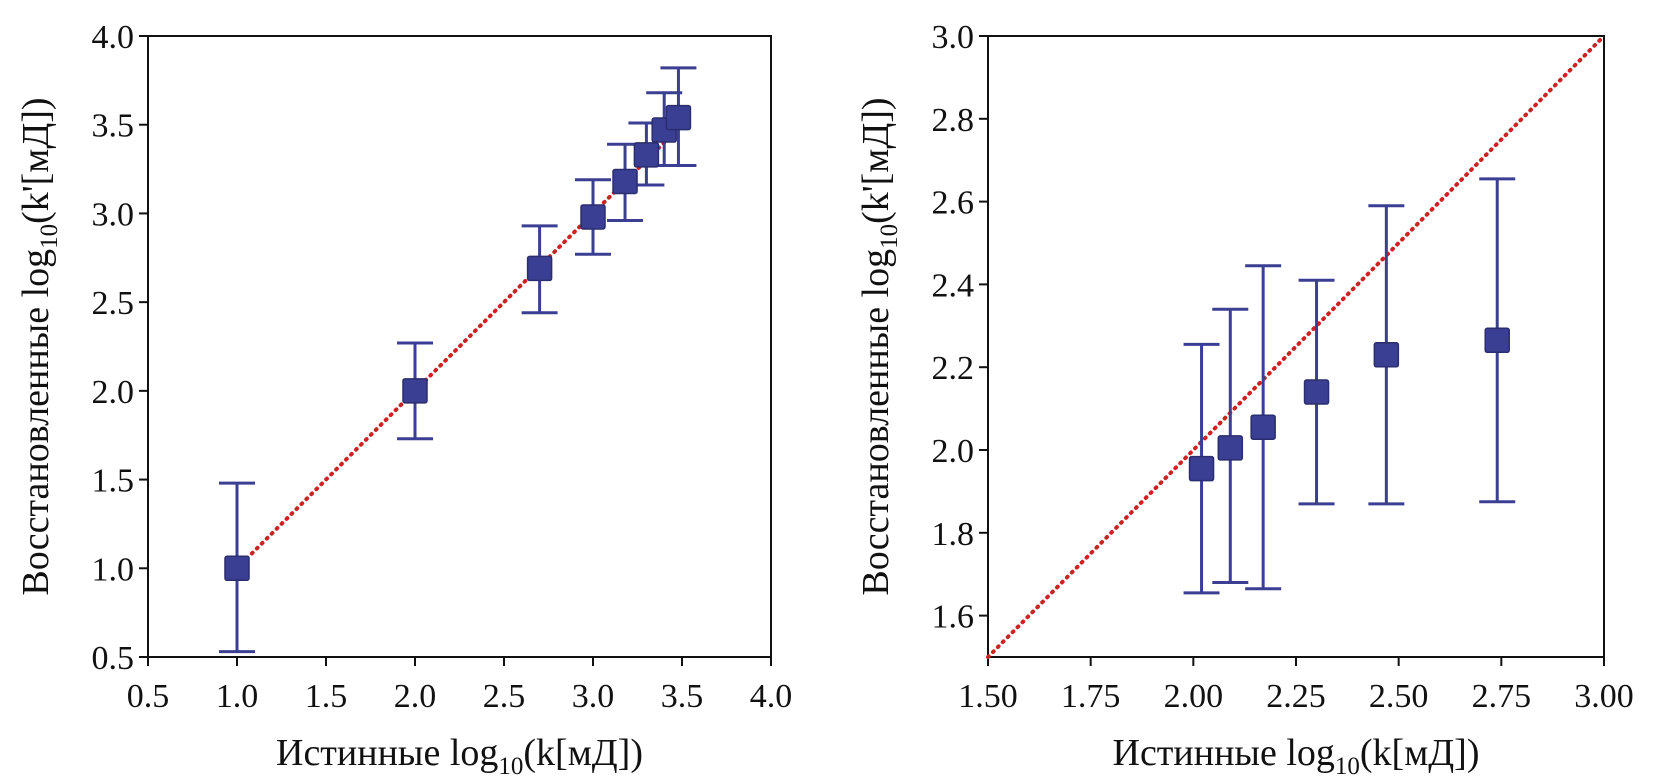 This screenshot has width=1660, height=781. I want to click on x-tick-label: 0.5, so click(148, 696).